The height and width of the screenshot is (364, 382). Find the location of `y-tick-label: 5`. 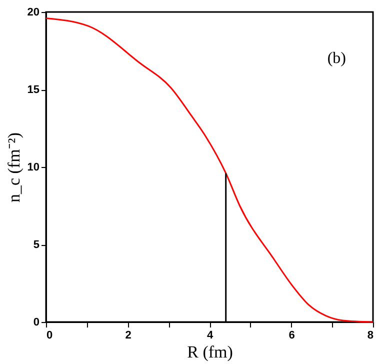

y-tick-label: 5 is located at coordinates (36, 245).